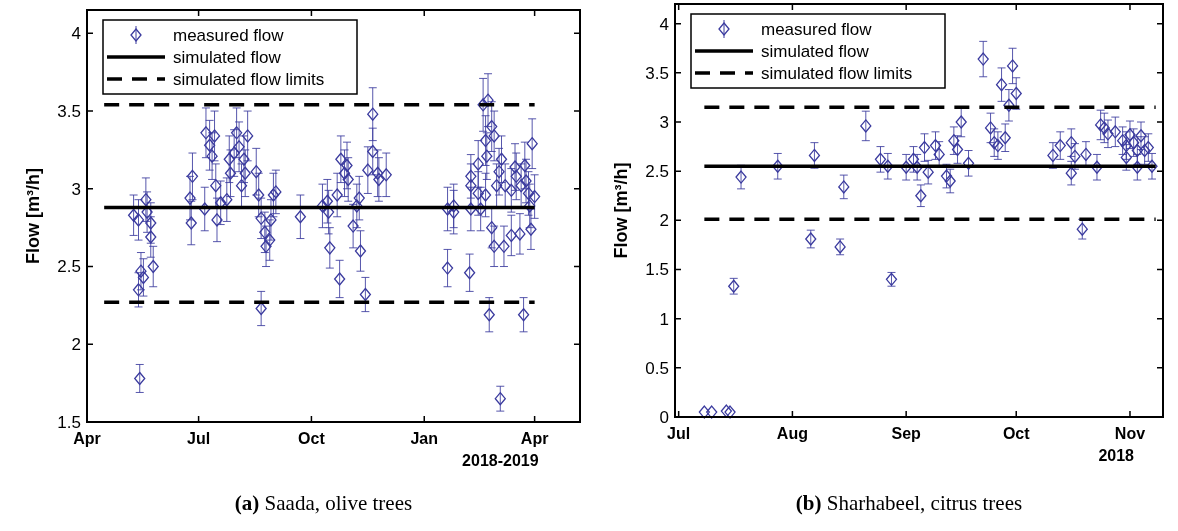 This screenshot has height=531, width=1178. What do you see at coordinates (657, 368) in the screenshot?
I see `y-tick-label: 0.5` at bounding box center [657, 368].